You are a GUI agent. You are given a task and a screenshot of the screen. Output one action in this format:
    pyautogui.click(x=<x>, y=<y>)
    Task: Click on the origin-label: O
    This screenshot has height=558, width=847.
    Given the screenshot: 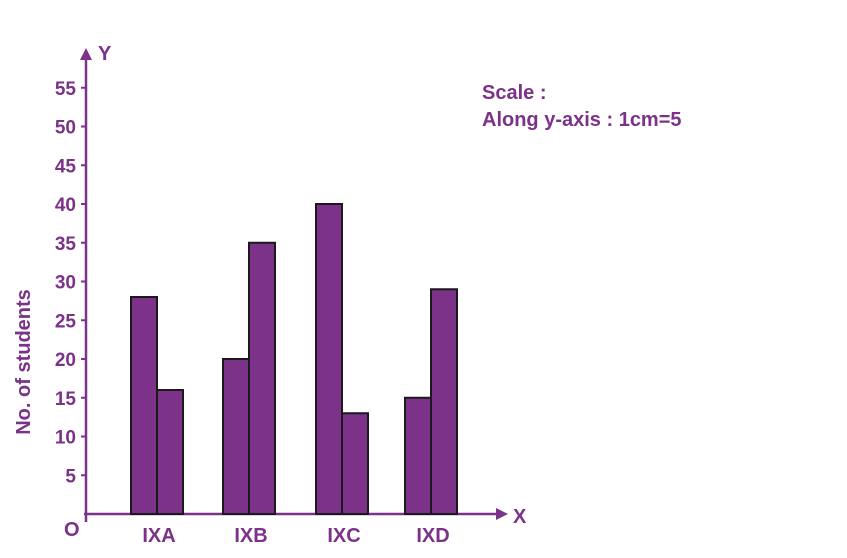 What is the action you would take?
    pyautogui.click(x=72, y=530)
    